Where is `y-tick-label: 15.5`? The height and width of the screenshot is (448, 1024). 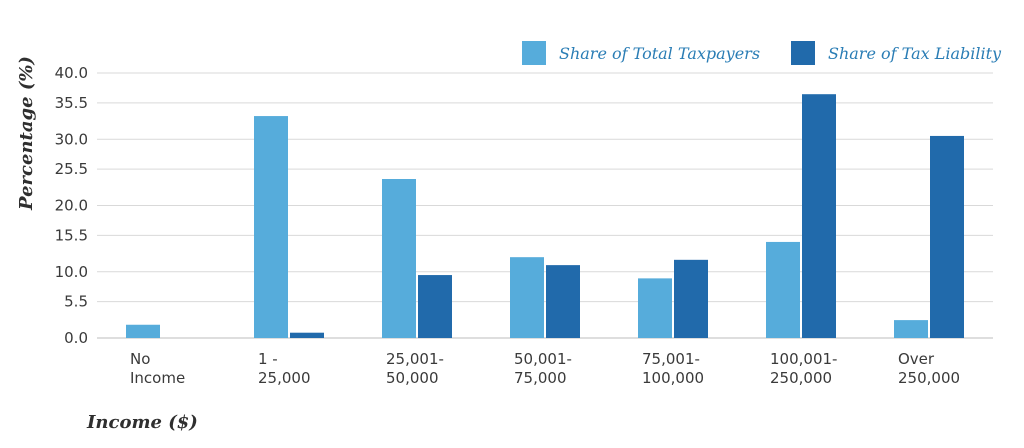 y-tick-label: 15.5 is located at coordinates (71, 235).